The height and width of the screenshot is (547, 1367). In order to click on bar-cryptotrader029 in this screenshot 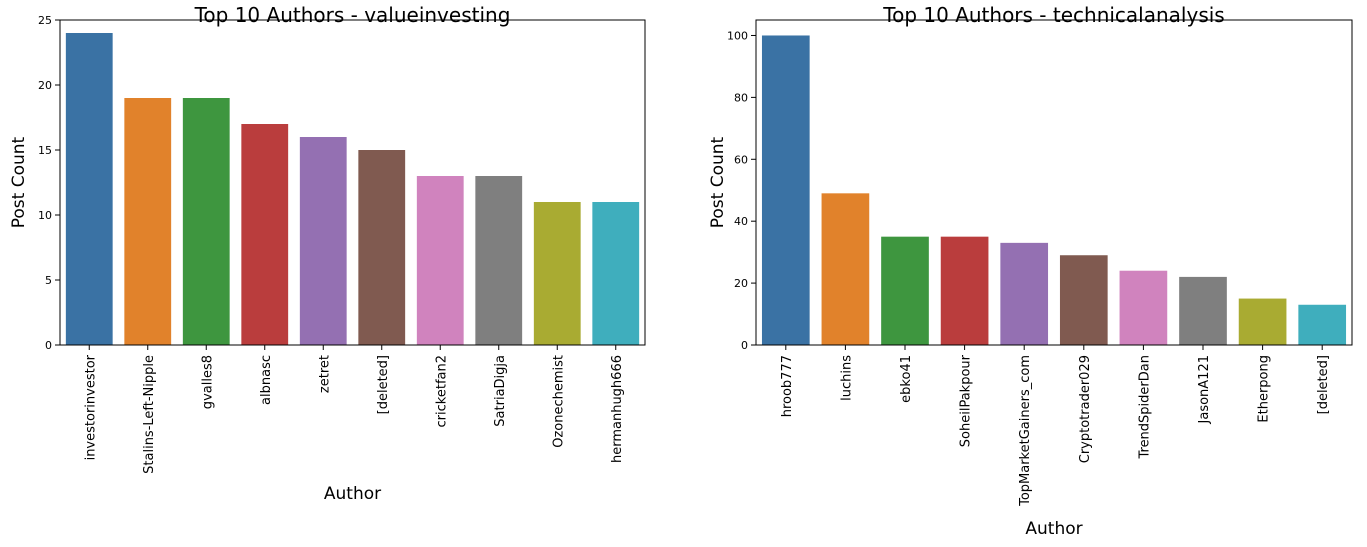, I will do `click(1083, 300)`.